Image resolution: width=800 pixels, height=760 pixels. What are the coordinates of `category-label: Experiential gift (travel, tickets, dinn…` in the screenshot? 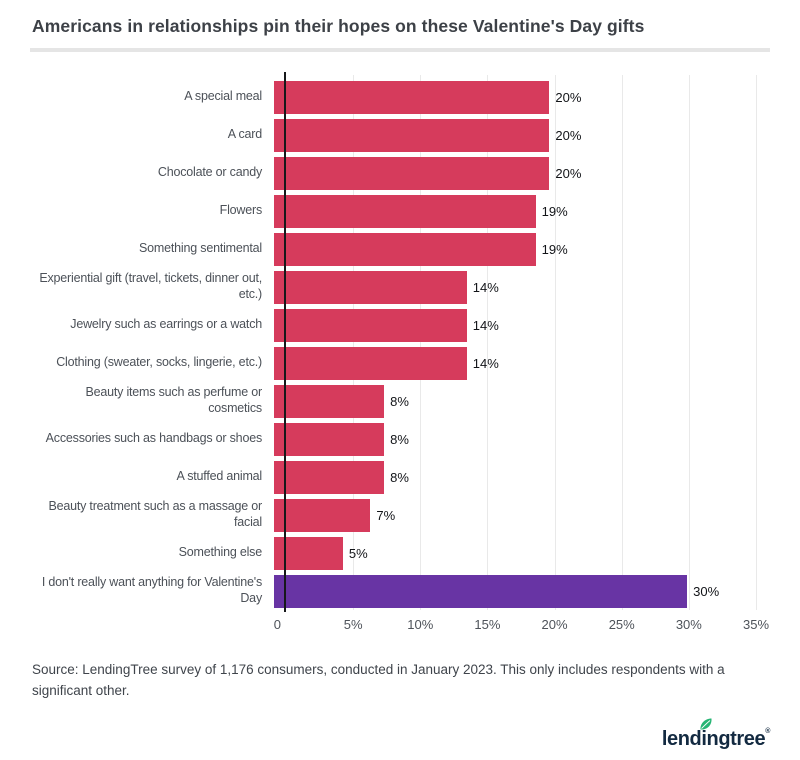 It's located at (150, 286).